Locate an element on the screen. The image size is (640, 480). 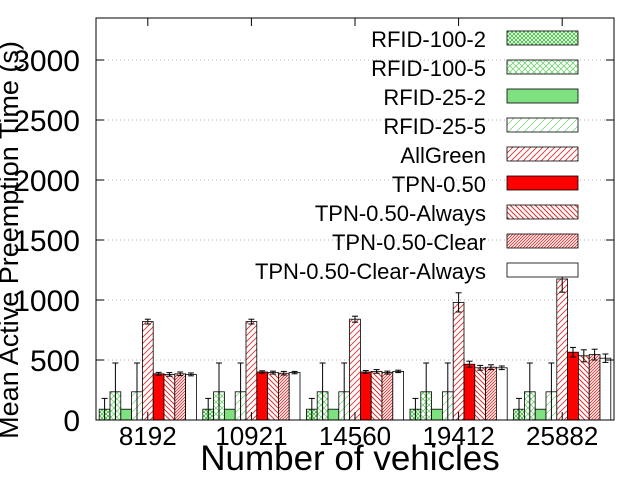
y-tick-label: 1500 is located at coordinates (46, 241).